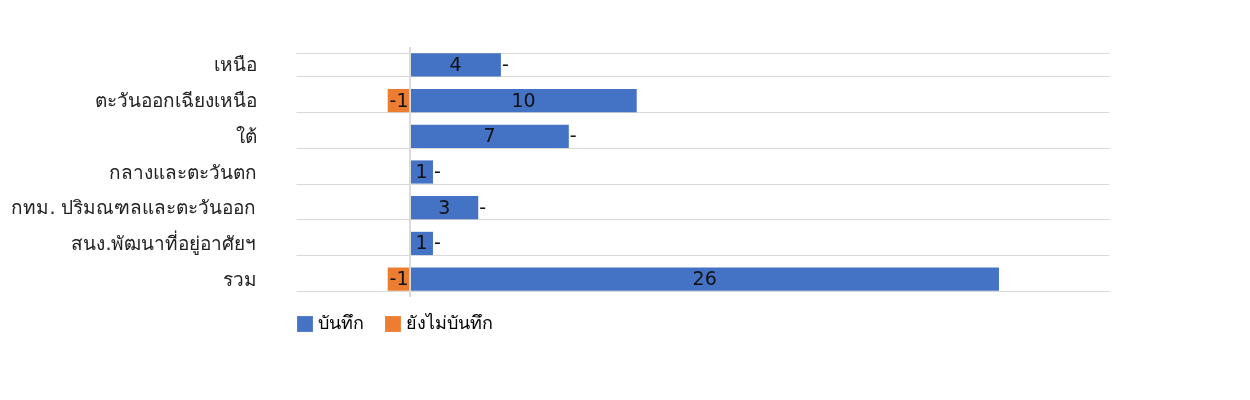  What do you see at coordinates (175, 100) in the screenshot?
I see `y-tick-label: ตะวันออกเฉียงเหนือ` at bounding box center [175, 100].